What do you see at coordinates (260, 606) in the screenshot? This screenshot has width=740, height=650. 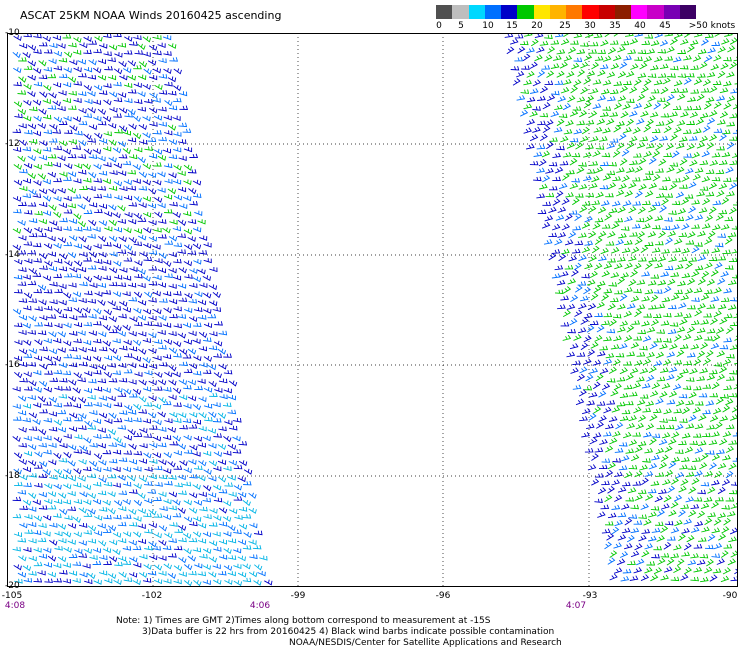 I see `time-label: 4:06` at bounding box center [260, 606].